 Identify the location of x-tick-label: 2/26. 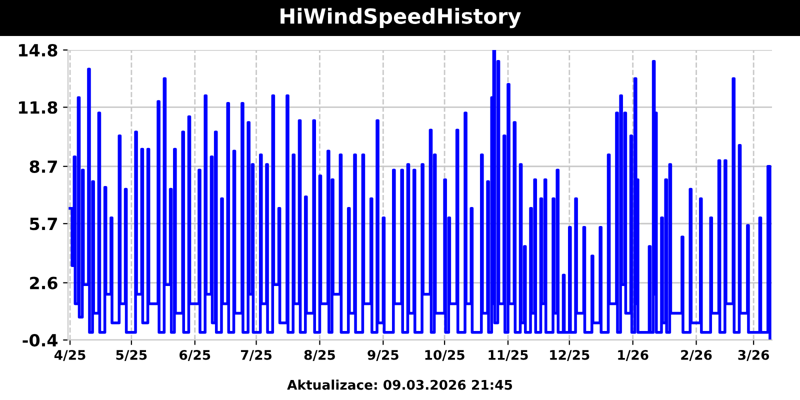
(696, 355).